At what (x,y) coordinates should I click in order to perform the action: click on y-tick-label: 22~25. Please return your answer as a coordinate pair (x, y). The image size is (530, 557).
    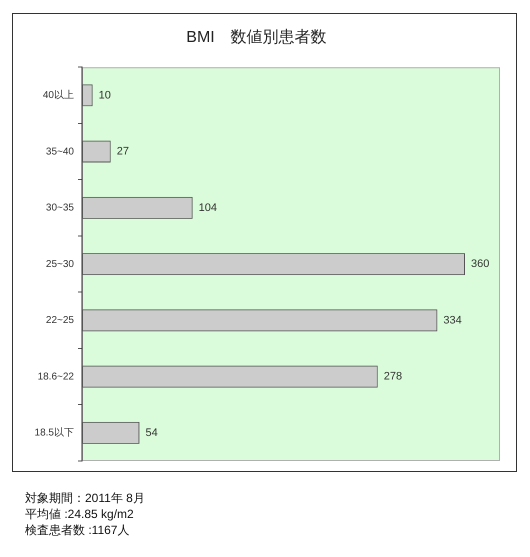
    Looking at the image, I should click on (60, 320).